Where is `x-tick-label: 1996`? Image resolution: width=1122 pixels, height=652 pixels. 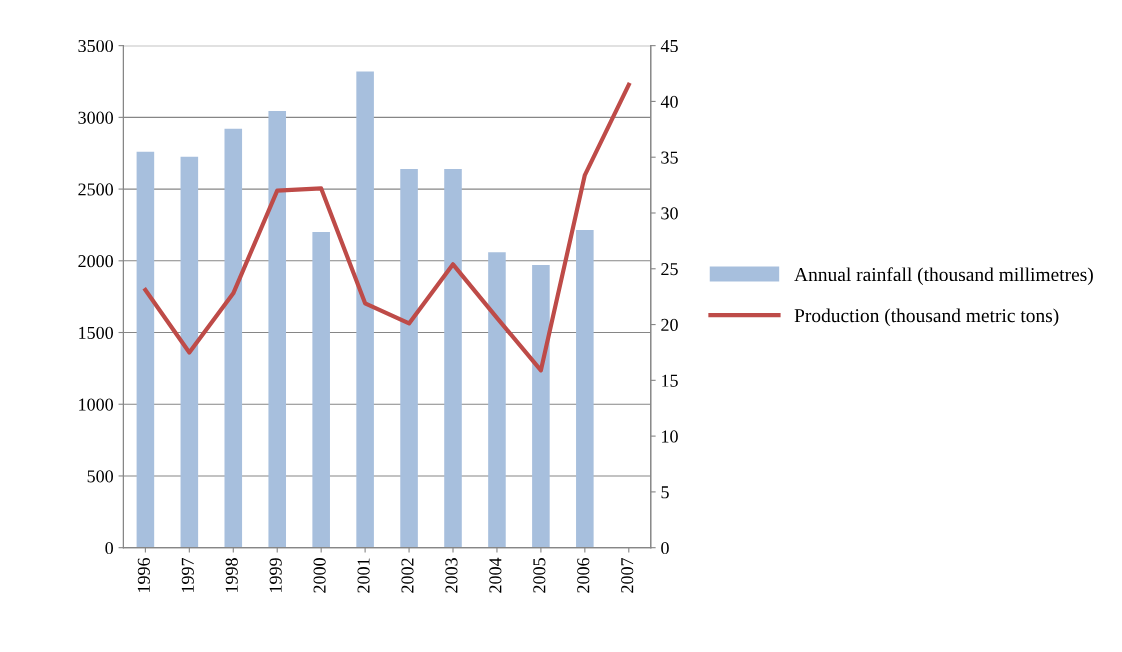
x-tick-label: 1996 is located at coordinates (143, 574).